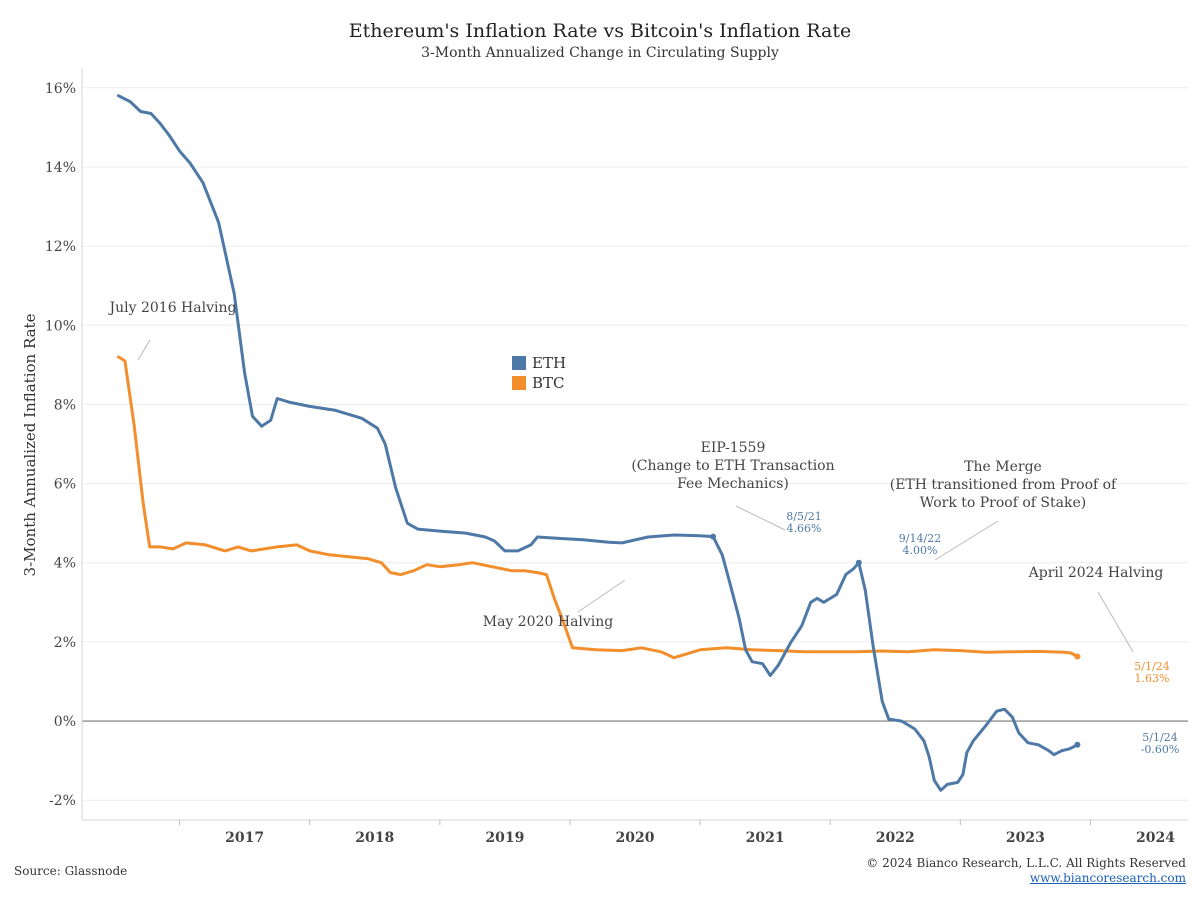  Describe the element at coordinates (244, 838) in the screenshot. I see `x-tick-label: 2017` at that location.